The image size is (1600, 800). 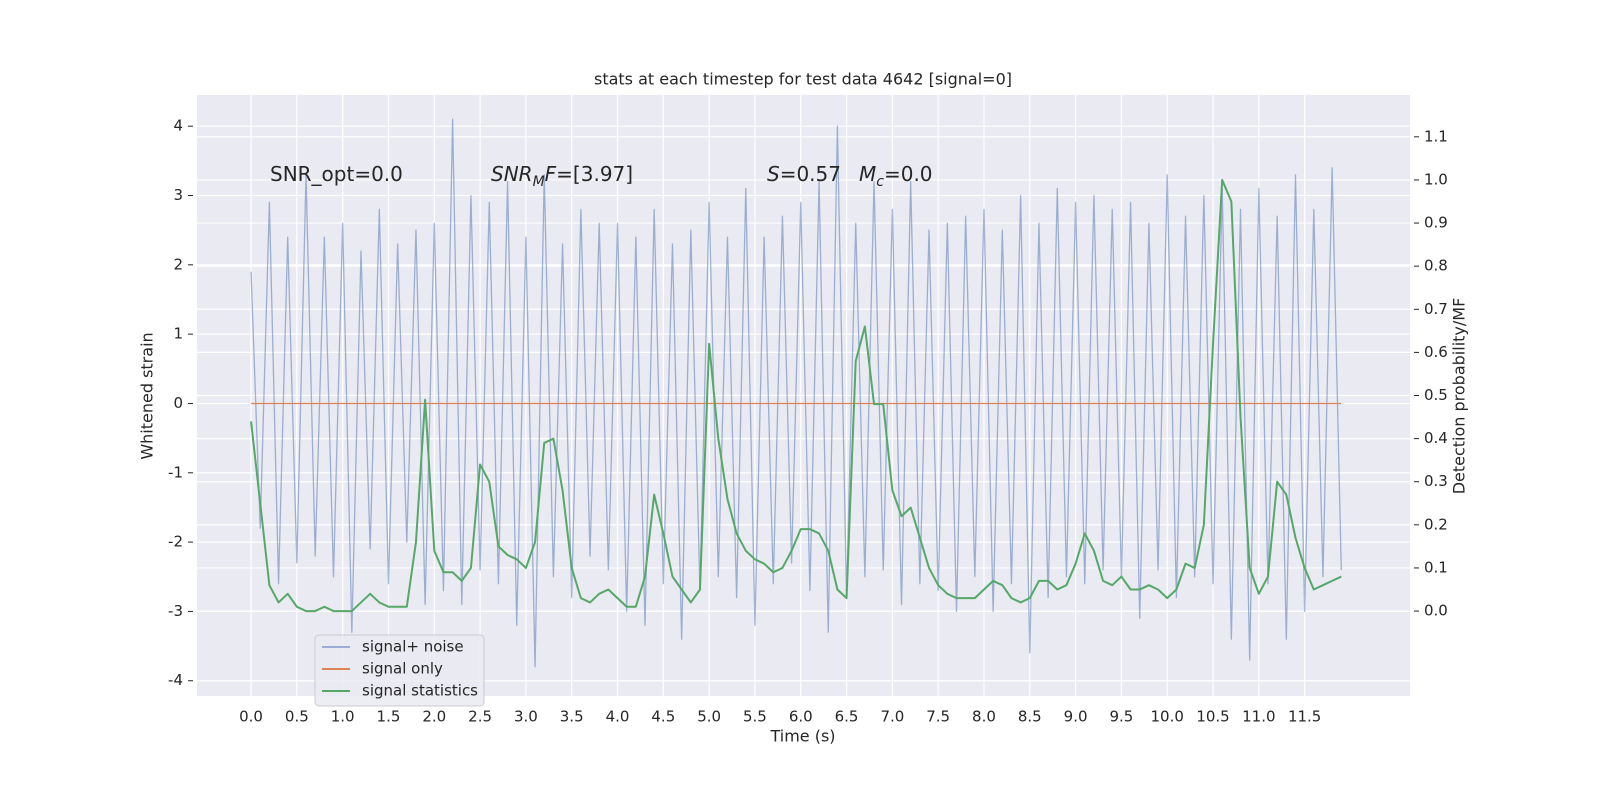 What do you see at coordinates (343, 717) in the screenshot?
I see `x-tick-label: 1.0` at bounding box center [343, 717].